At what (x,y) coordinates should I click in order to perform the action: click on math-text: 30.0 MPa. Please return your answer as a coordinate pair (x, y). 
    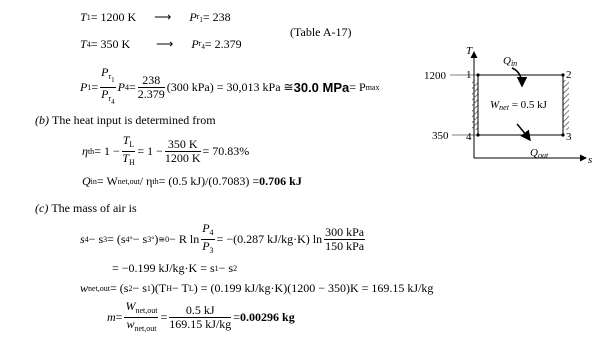
    Looking at the image, I should click on (321, 87).